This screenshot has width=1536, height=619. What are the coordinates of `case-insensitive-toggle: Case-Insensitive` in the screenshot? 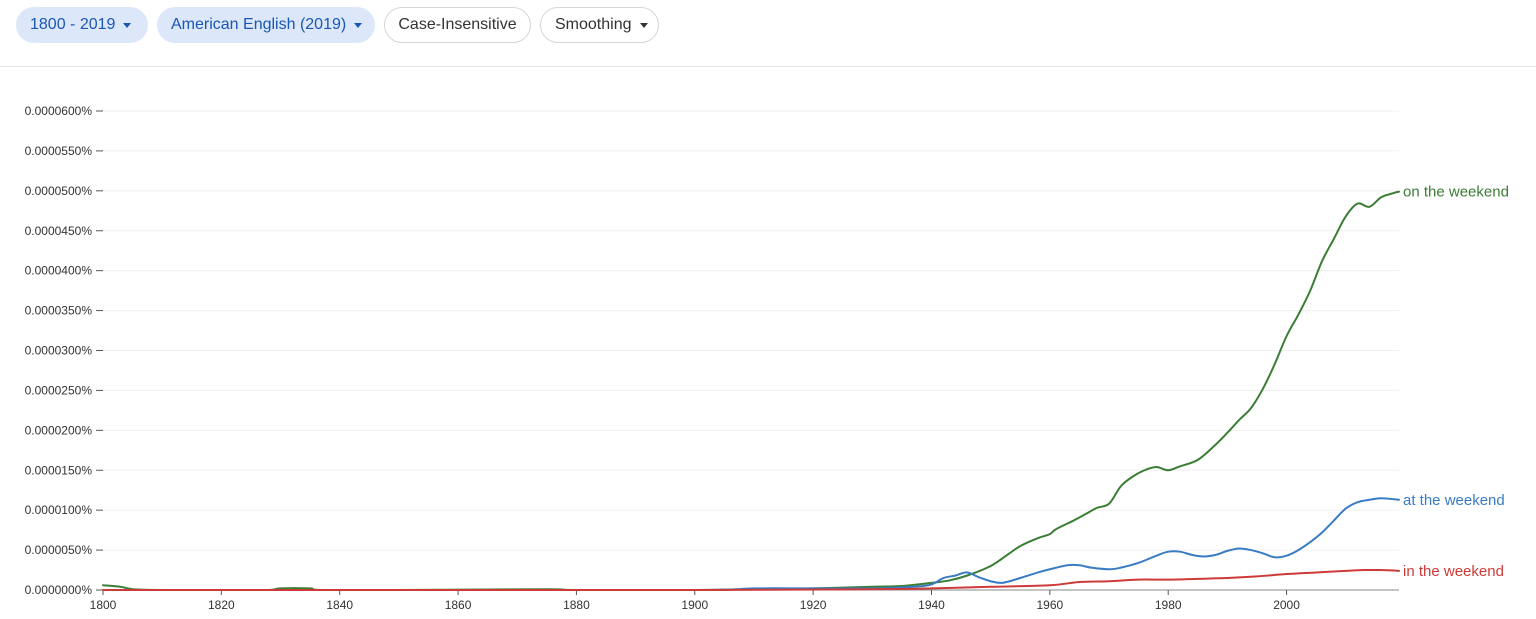 It's located at (457, 25).